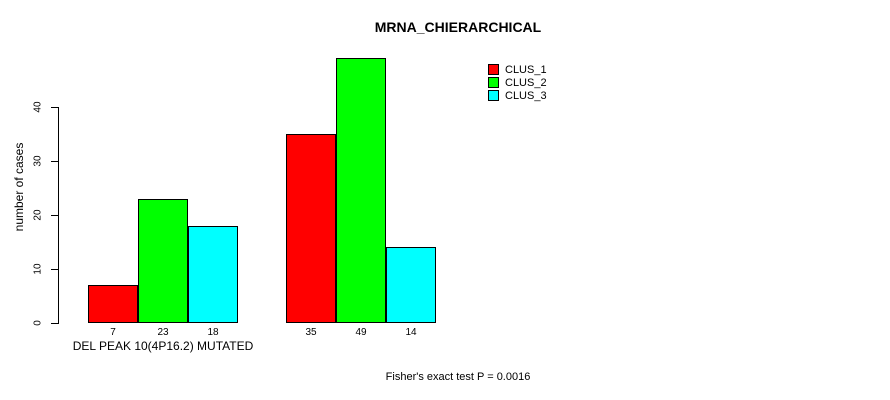 The width and height of the screenshot is (890, 400). I want to click on y-axis-tick-label: 20, so click(38, 215).